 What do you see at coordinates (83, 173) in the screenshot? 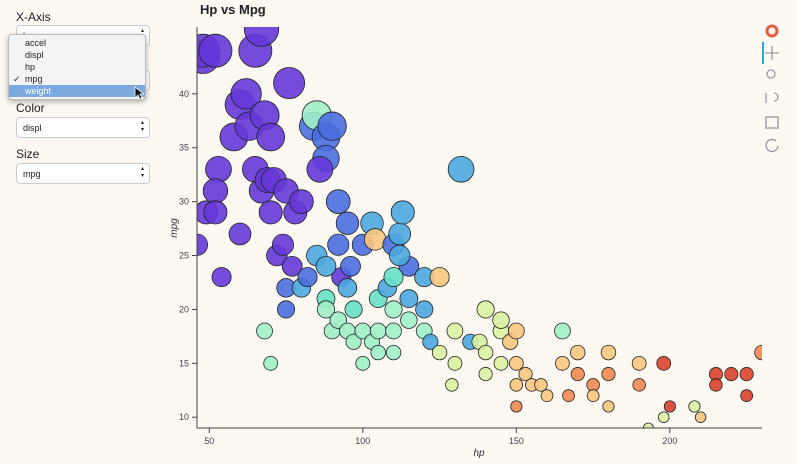
I see `size-select: mpg` at bounding box center [83, 173].